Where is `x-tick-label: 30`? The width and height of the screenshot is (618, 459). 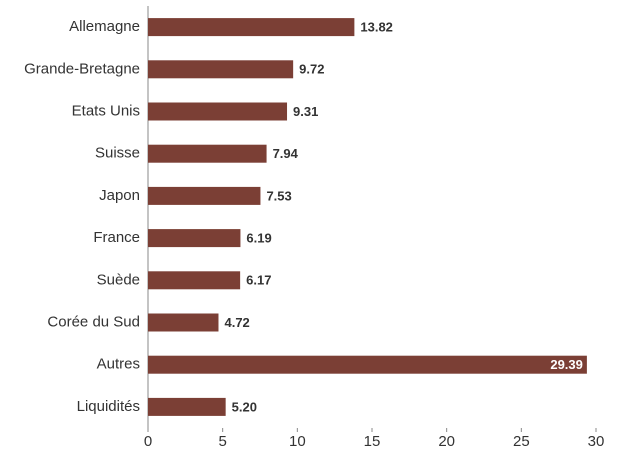
x-tick-label: 30 is located at coordinates (596, 441).